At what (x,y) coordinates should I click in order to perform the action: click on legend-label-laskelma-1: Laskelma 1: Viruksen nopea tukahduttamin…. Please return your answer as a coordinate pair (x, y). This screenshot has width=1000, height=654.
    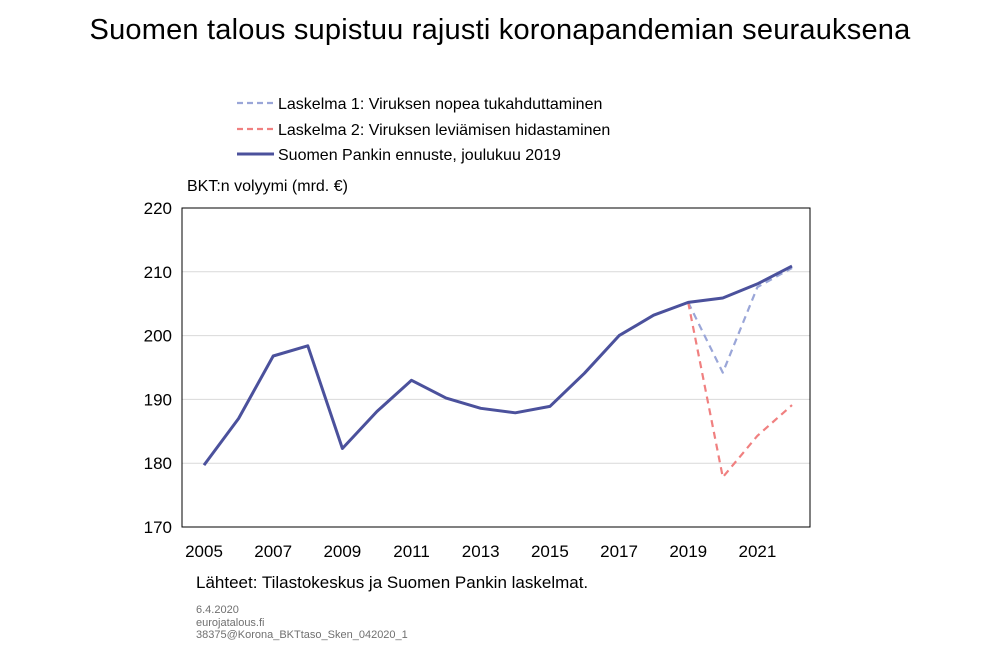
    Looking at the image, I should click on (440, 104).